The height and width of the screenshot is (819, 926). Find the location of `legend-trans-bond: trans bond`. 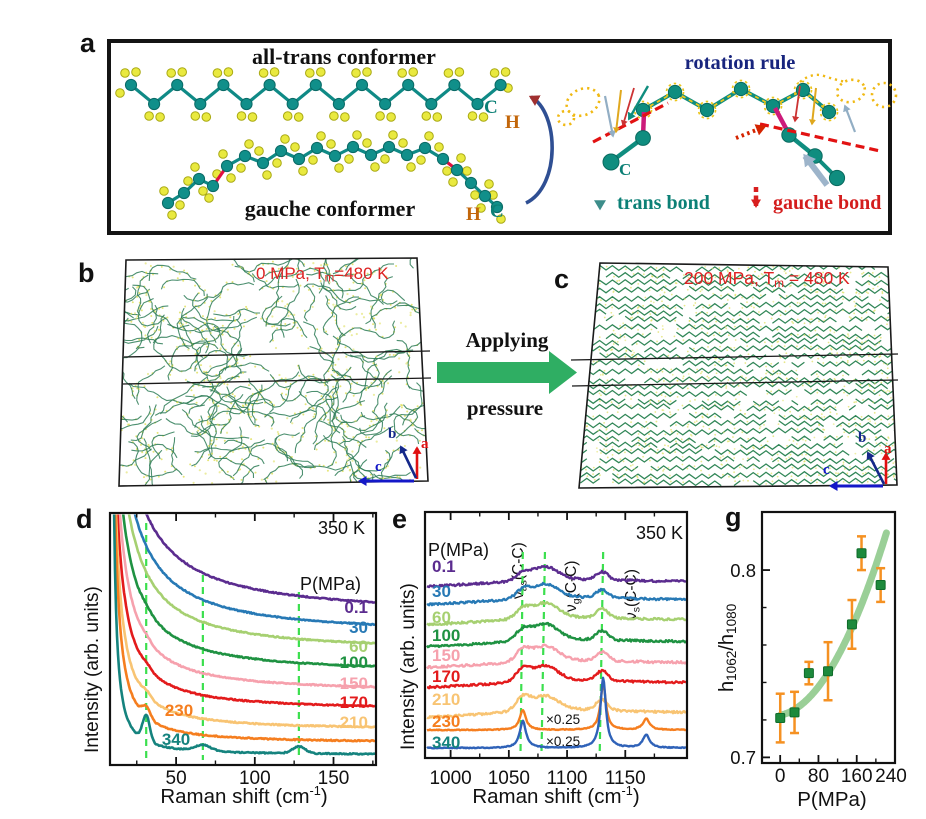

legend-trans-bond: trans bond is located at coordinates (663, 203).